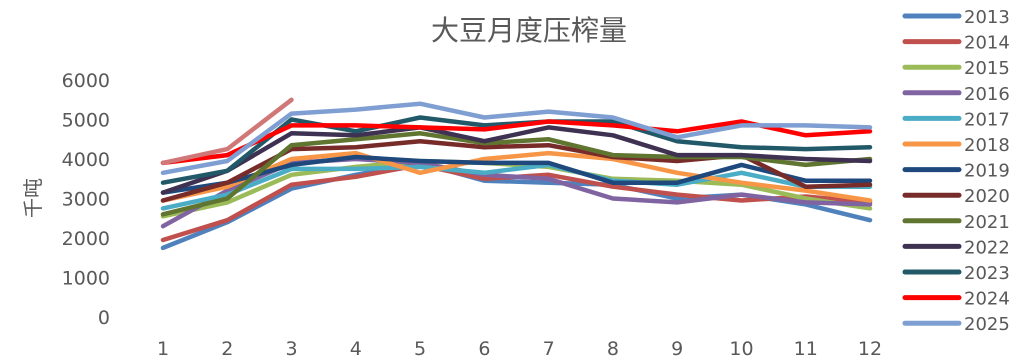  What do you see at coordinates (987, 171) in the screenshot?
I see `legend-label: 2019` at bounding box center [987, 171].